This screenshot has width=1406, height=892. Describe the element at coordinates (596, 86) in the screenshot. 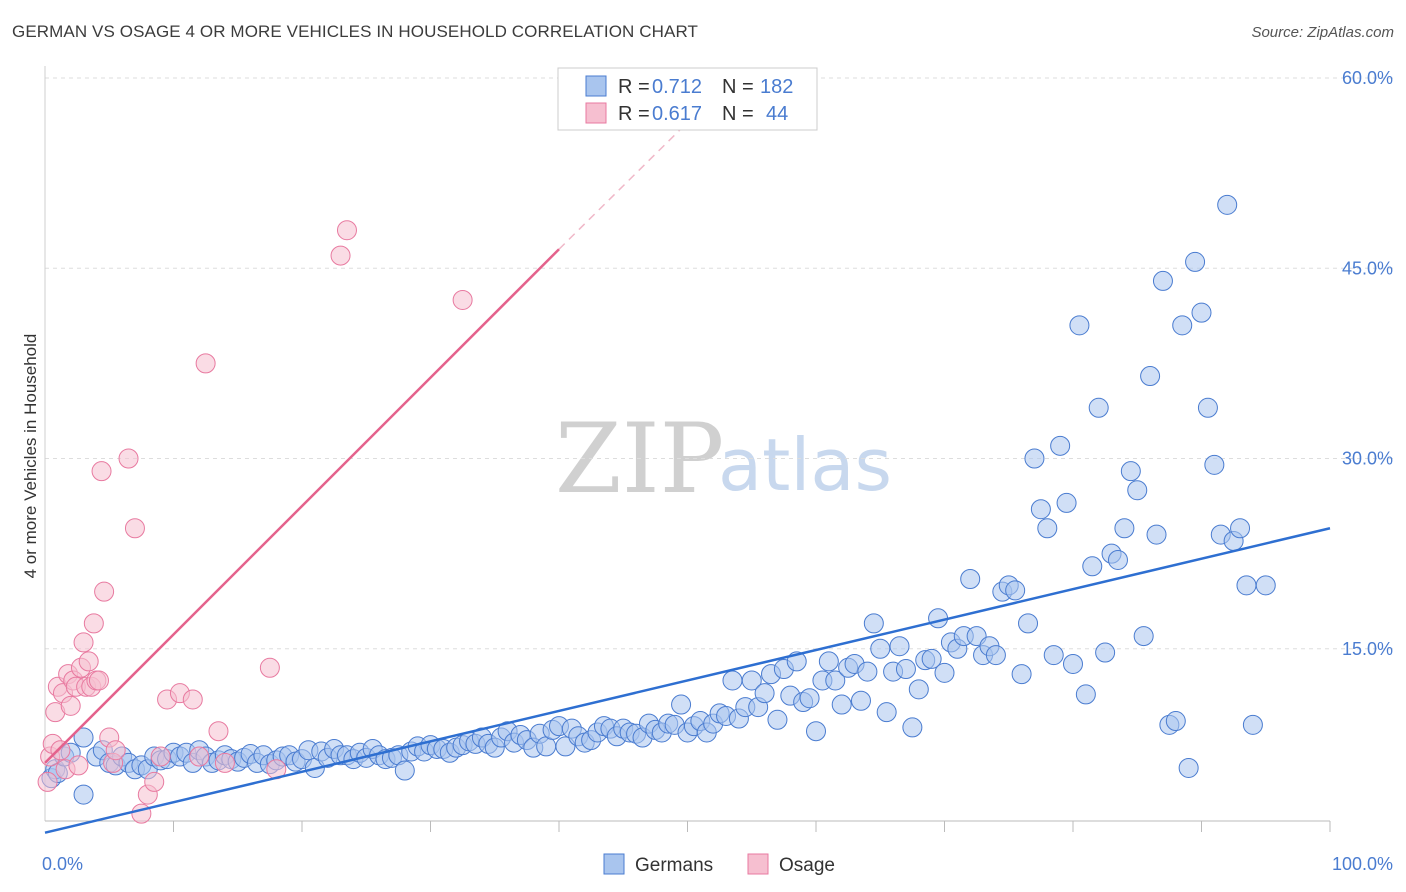

I see `legend-swatch-germans` at that location.